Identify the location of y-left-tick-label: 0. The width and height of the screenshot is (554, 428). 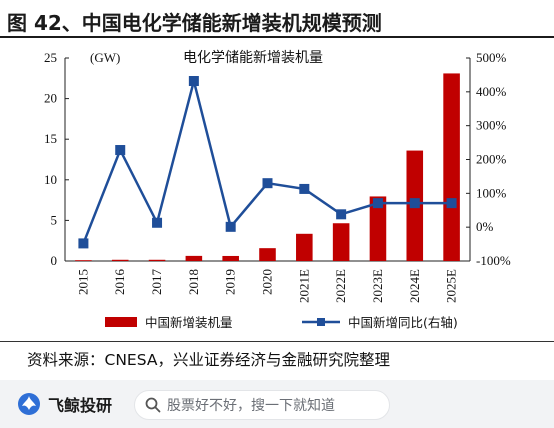
(54, 260).